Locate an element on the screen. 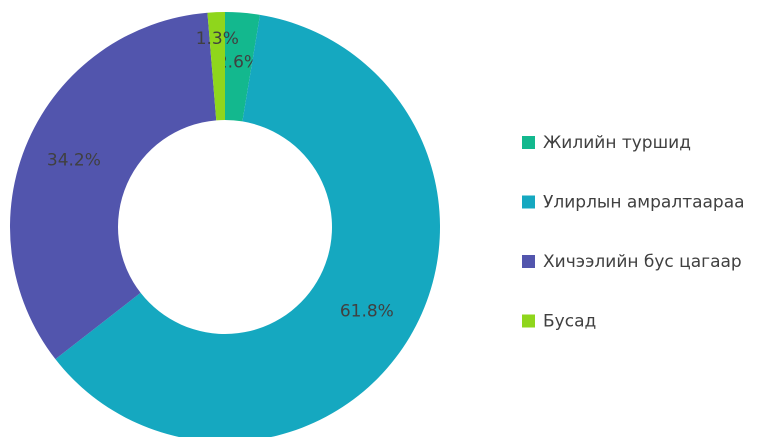 The height and width of the screenshot is (437, 763). data-label: 61.8% is located at coordinates (367, 311).